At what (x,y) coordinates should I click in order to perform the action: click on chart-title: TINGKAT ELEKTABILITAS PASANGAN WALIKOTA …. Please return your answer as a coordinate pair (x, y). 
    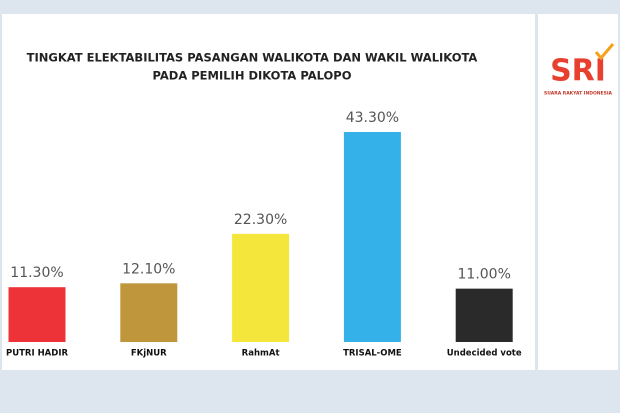
    Looking at the image, I should click on (252, 58).